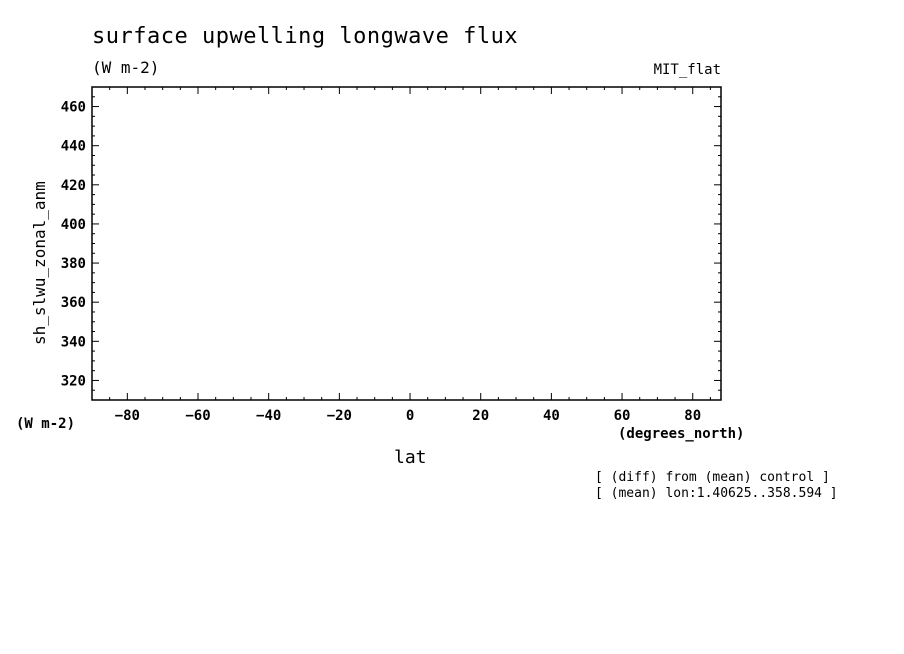  I want to click on y-tick-label: 460, so click(73, 108).